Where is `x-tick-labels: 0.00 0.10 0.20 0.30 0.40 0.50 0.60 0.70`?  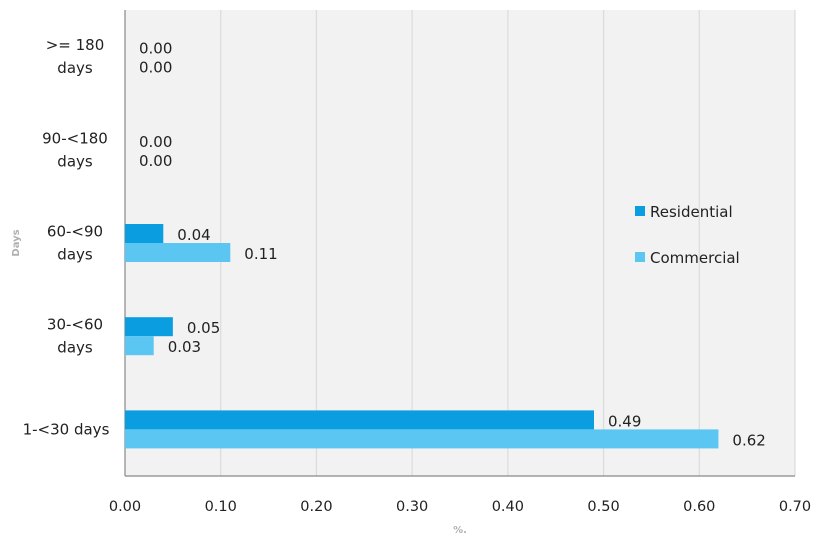
x-tick-labels: 0.00 0.10 0.20 0.30 0.40 0.50 0.60 0.70 is located at coordinates (460, 507).